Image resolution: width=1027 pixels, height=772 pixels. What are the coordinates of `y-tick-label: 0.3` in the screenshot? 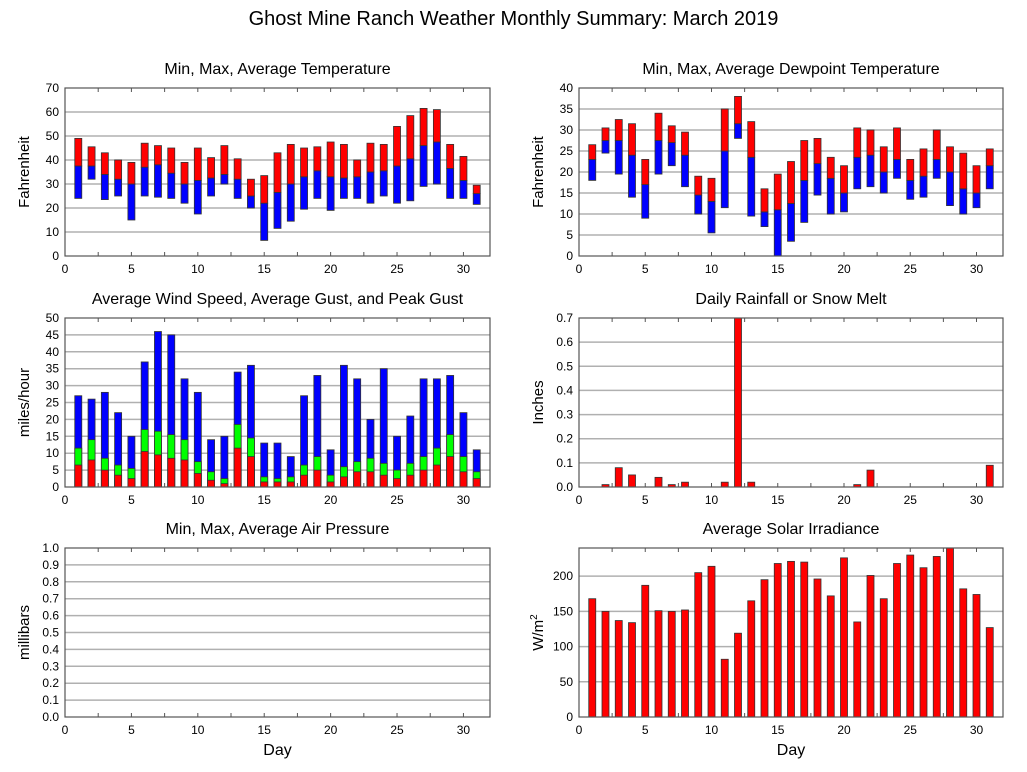 It's located at (564, 415).